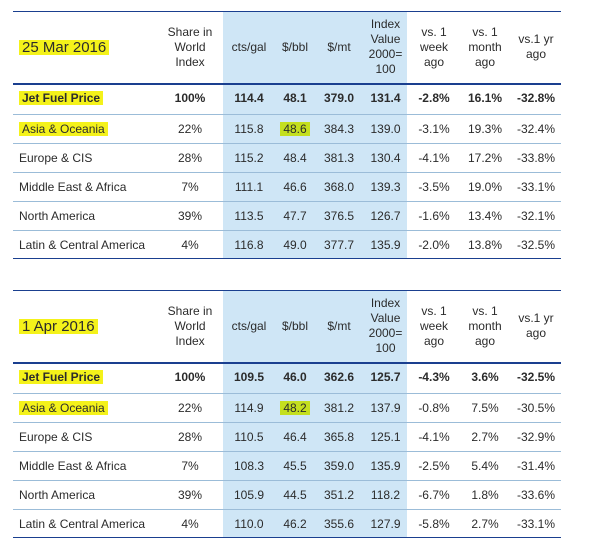  Describe the element at coordinates (536, 98) in the screenshot. I see `jet-year: -32.8%` at that location.